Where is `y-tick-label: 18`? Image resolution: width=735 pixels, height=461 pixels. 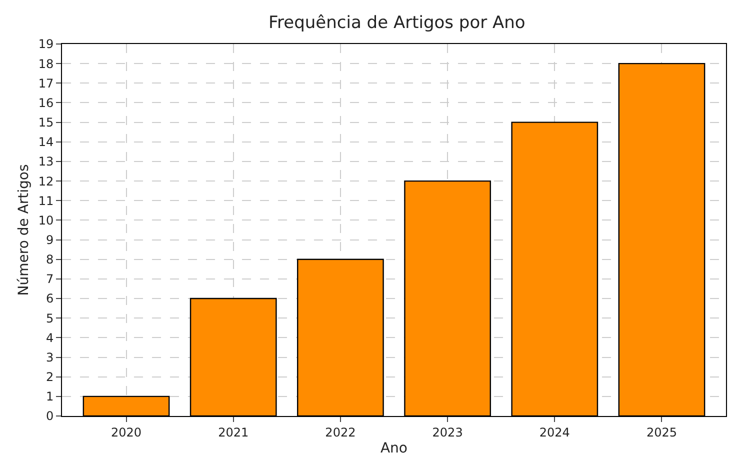
y-tick-label: 18 is located at coordinates (46, 63).